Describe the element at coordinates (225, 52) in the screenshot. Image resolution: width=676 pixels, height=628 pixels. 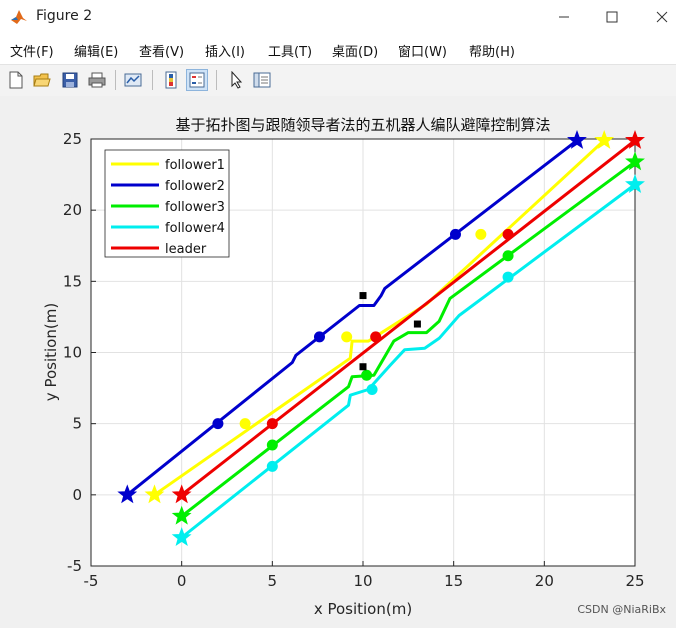
I see `menu-insert: 插入(I)` at that location.